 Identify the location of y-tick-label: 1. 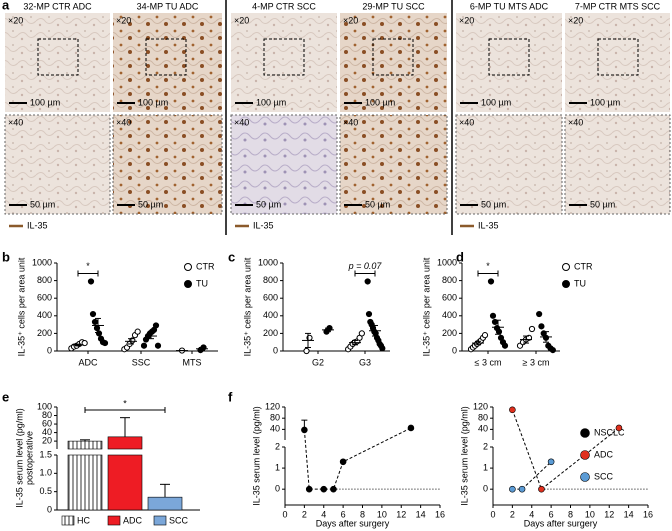
(485, 467).